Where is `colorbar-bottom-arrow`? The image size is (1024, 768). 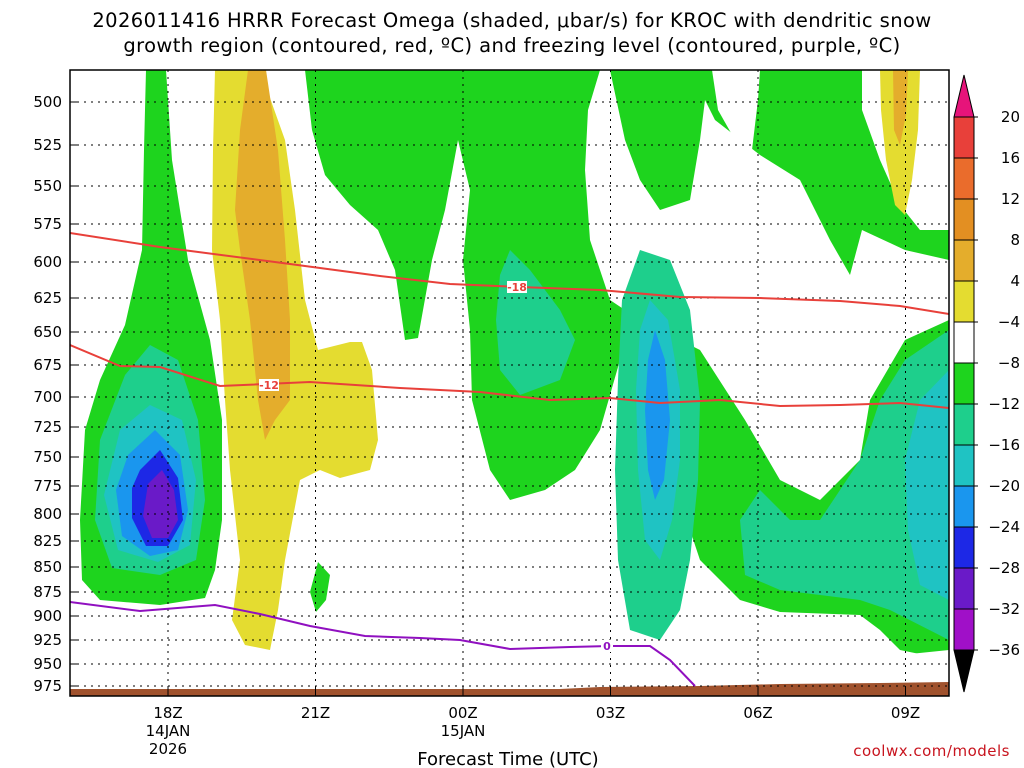
colorbar-bottom-arrow is located at coordinates (964, 671).